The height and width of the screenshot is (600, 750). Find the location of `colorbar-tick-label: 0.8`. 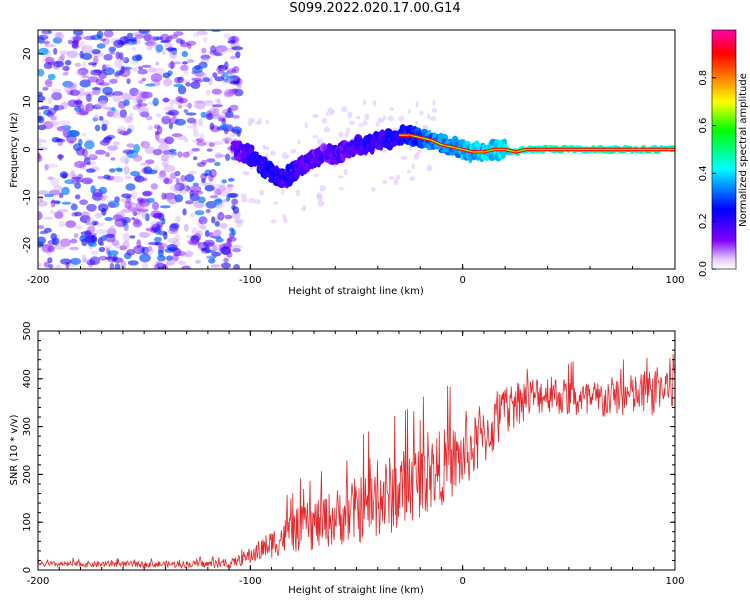

colorbar-tick-label: 0.8 is located at coordinates (703, 78).